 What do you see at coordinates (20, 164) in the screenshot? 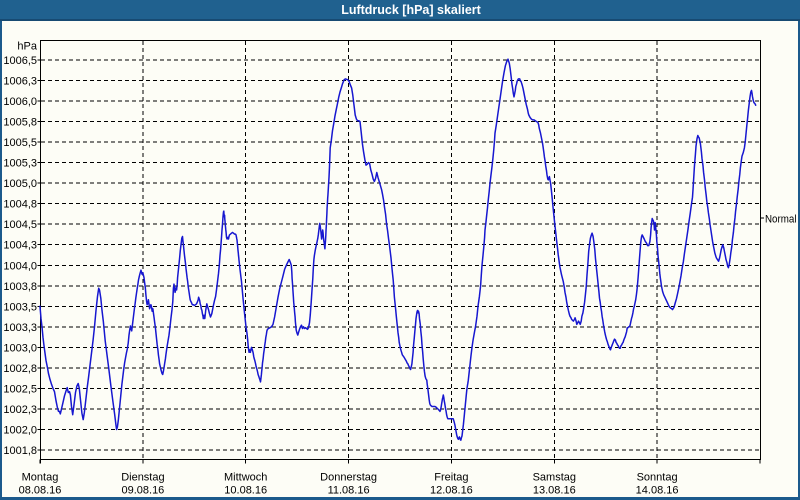
I see `svg-text: 1005,3` at bounding box center [20, 164].